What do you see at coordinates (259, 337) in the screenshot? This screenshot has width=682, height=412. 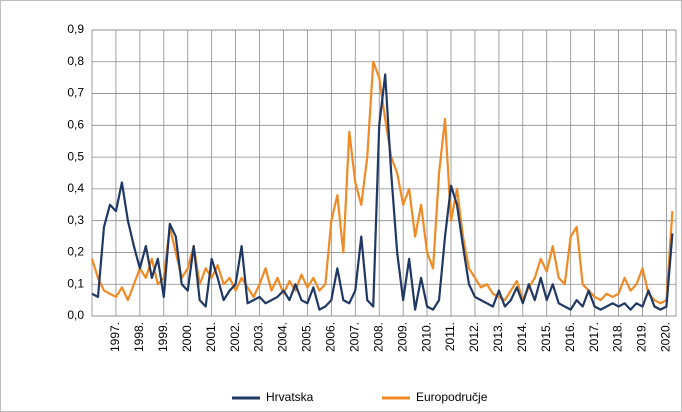 I see `x-tick-label: 2003.` at bounding box center [259, 337].